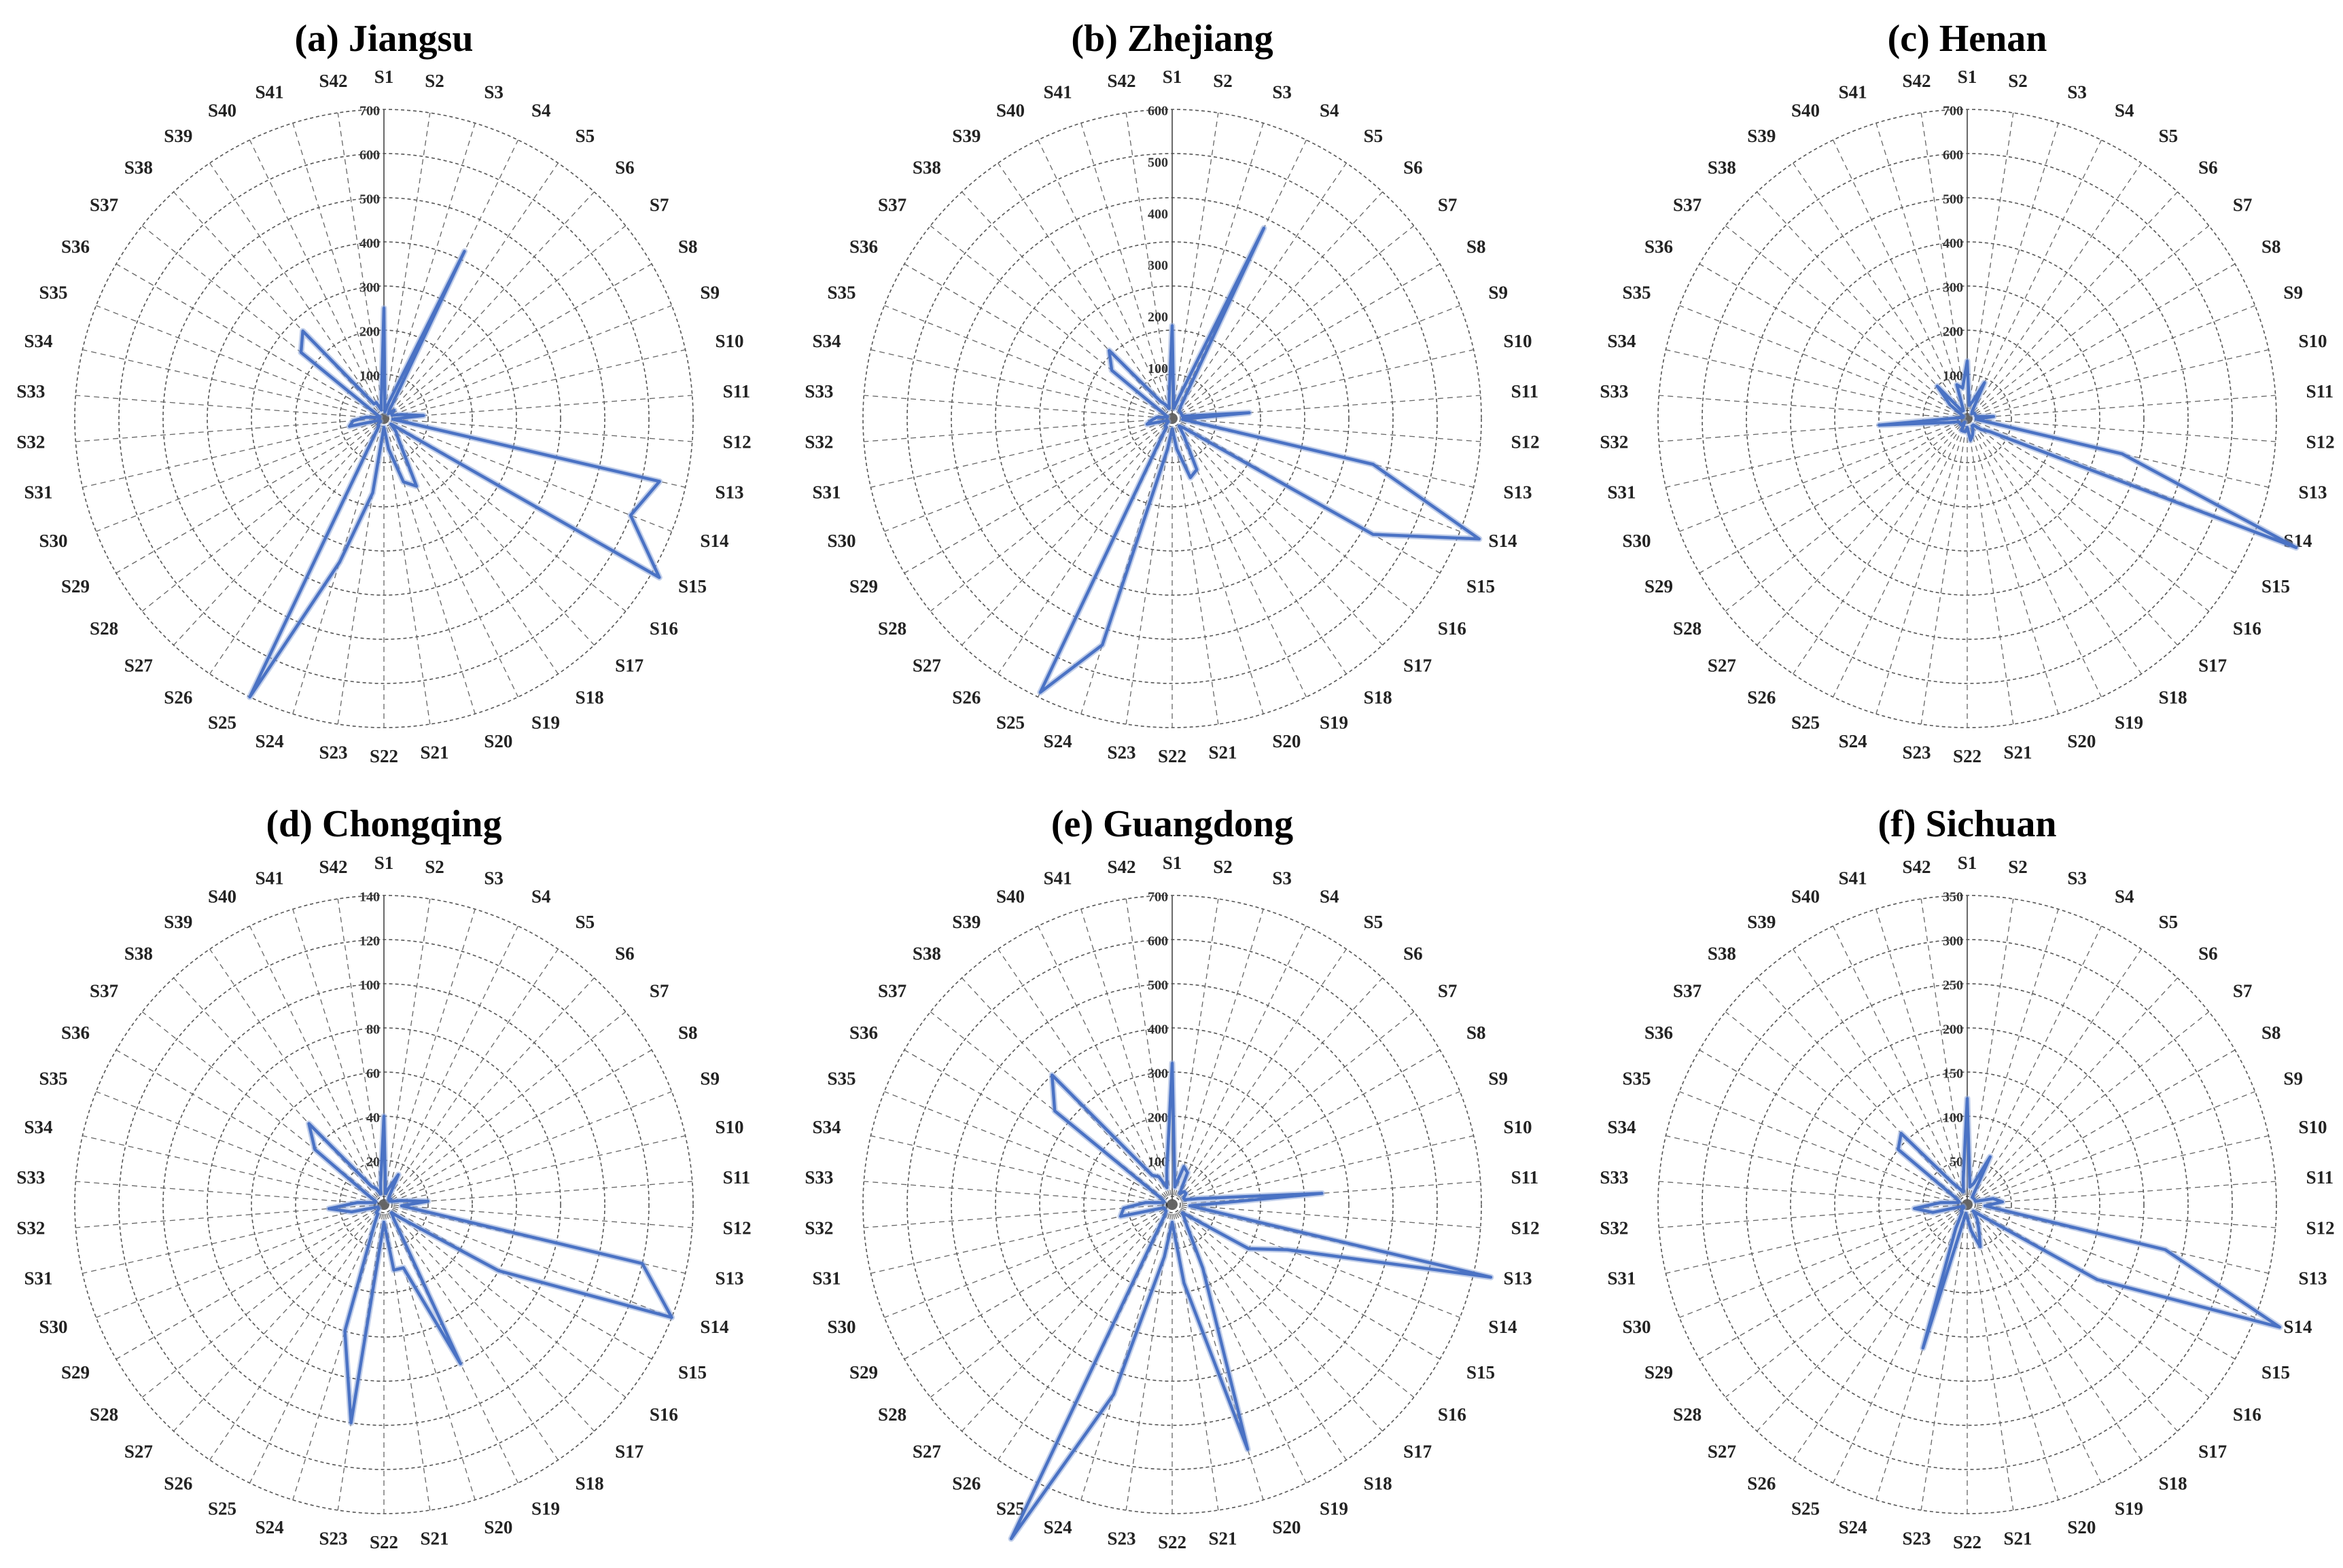  I want to click on data-point-s6, so click(388, 414).